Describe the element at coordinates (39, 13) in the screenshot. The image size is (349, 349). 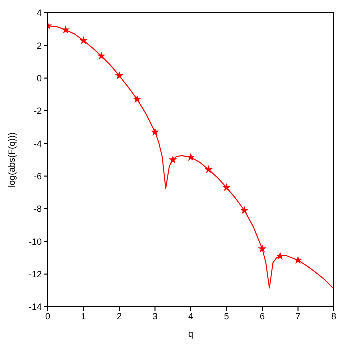
I see `y-tick-label: 4` at that location.